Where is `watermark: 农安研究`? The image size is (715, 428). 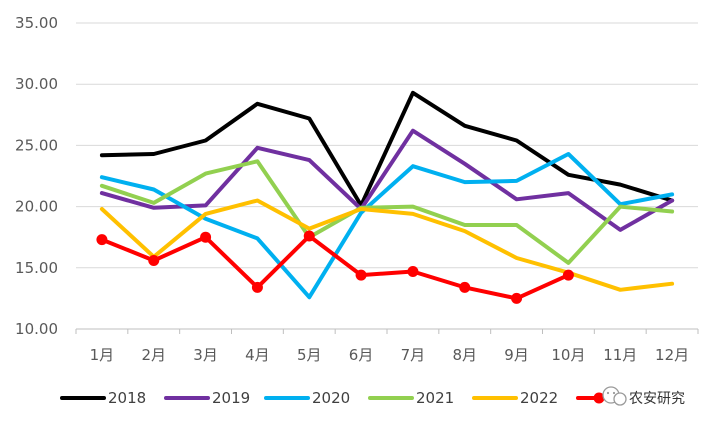 watermark: 农安研究 is located at coordinates (643, 396).